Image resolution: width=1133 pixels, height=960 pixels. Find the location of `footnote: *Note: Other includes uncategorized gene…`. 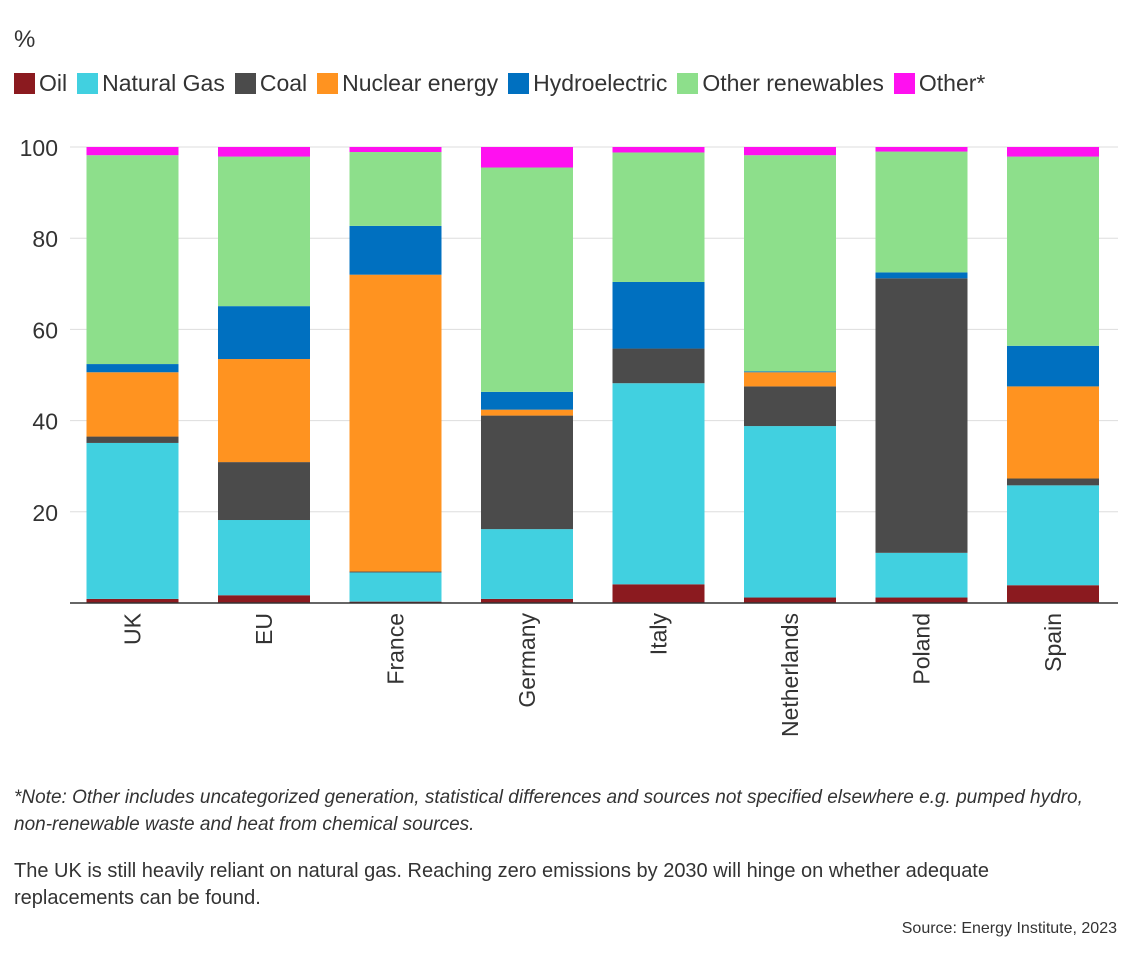

footnote: *Note: Other includes uncategorized gene… is located at coordinates (548, 811).